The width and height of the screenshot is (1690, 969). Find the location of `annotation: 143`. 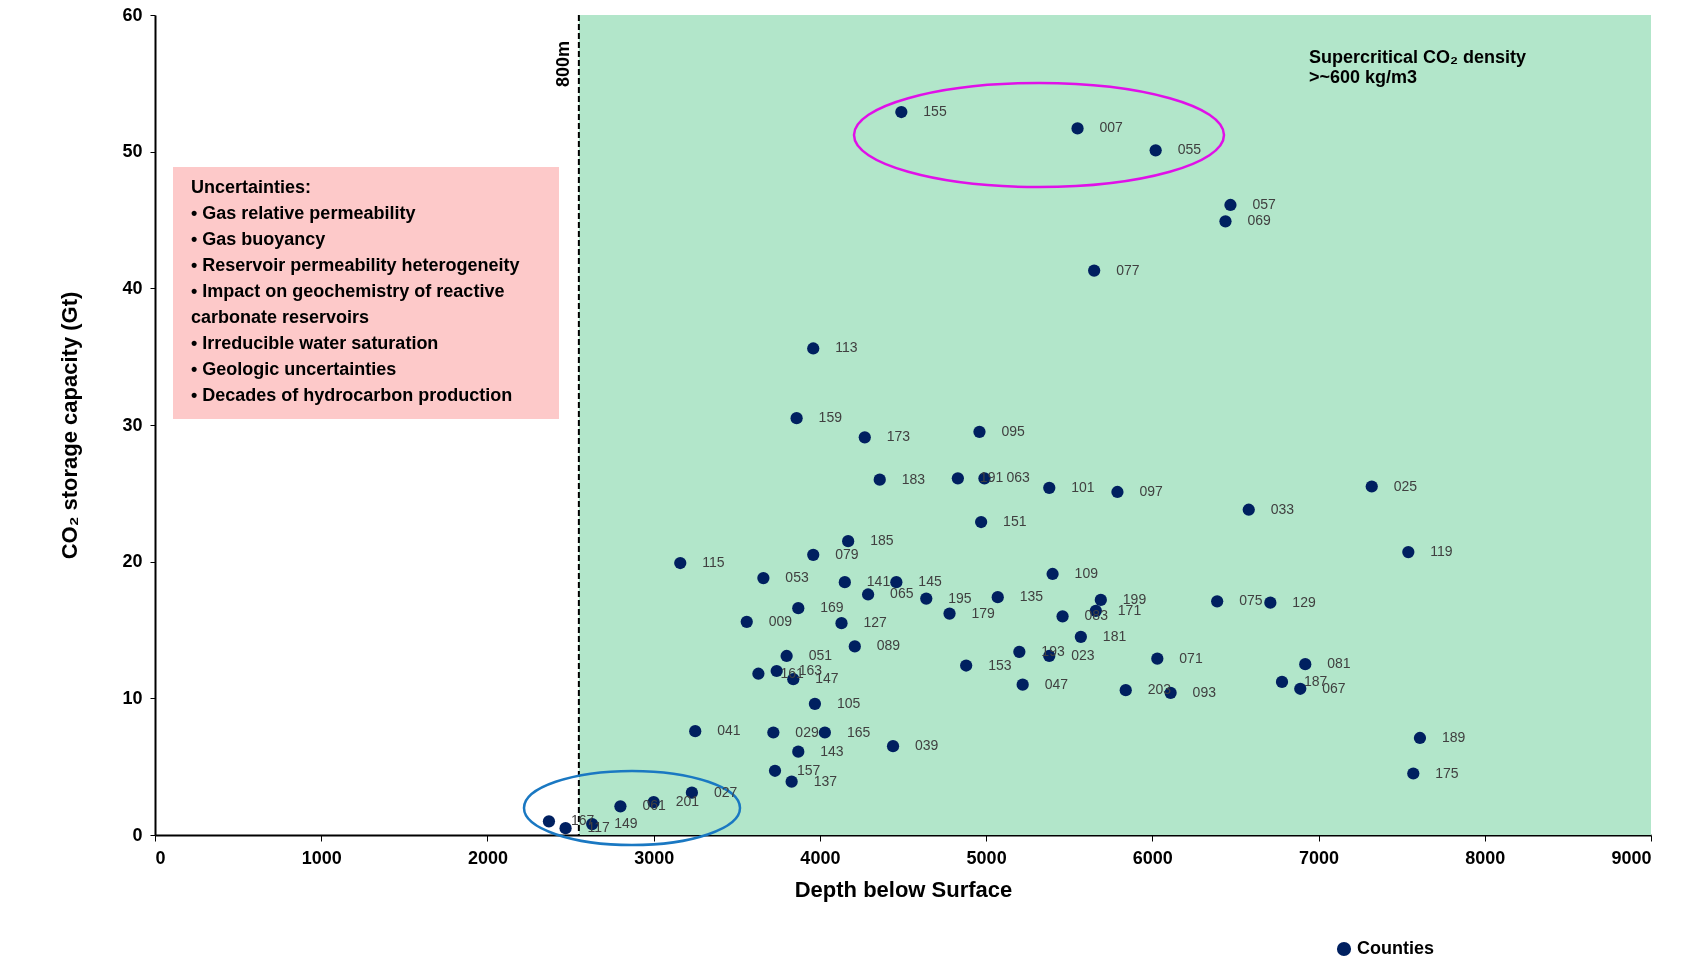

annotation: 143 is located at coordinates (832, 750).